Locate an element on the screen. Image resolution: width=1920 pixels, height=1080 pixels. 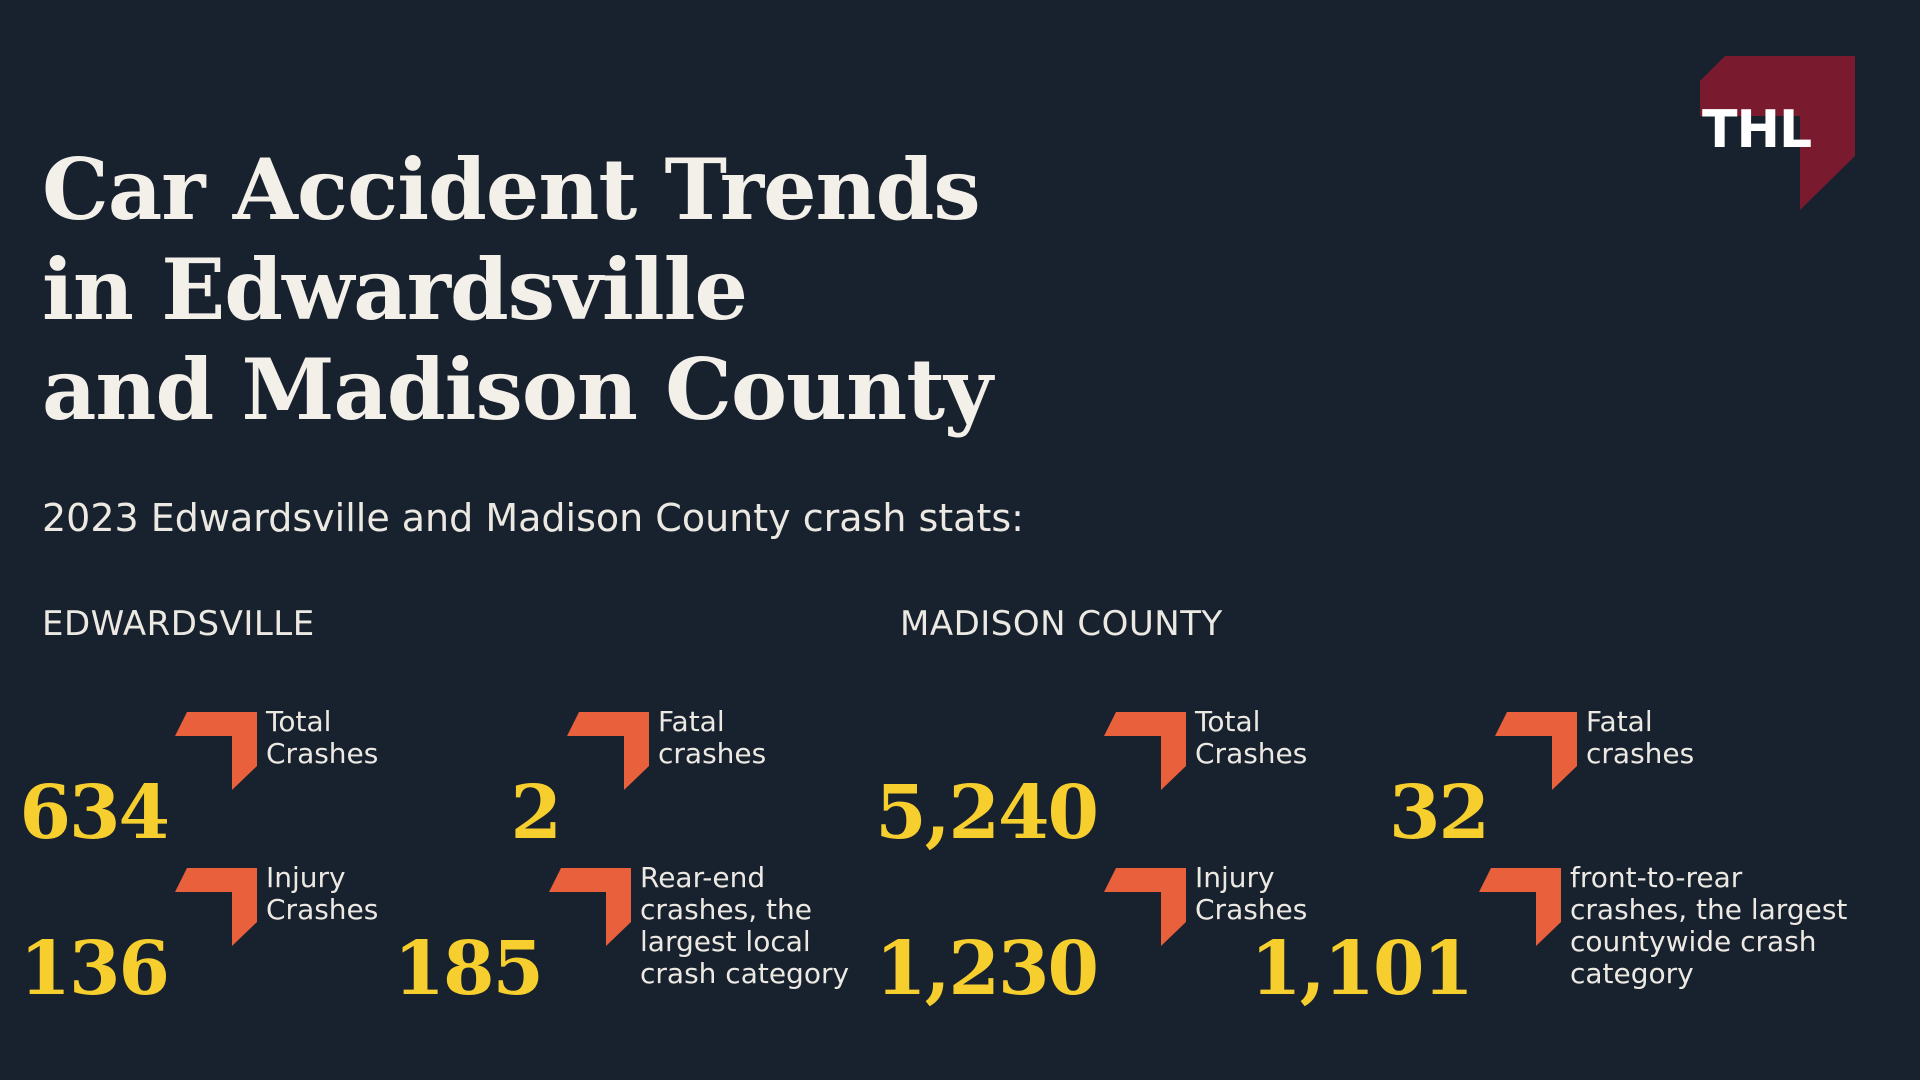
section-label-edwardsville: EDWARDSVILLE is located at coordinates (178, 624).